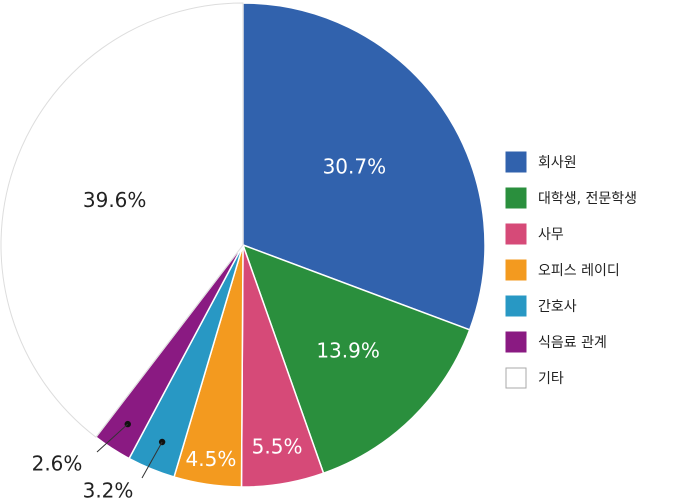  What do you see at coordinates (579, 271) in the screenshot?
I see `legend-label-4: 오피스 레이디` at bounding box center [579, 271].